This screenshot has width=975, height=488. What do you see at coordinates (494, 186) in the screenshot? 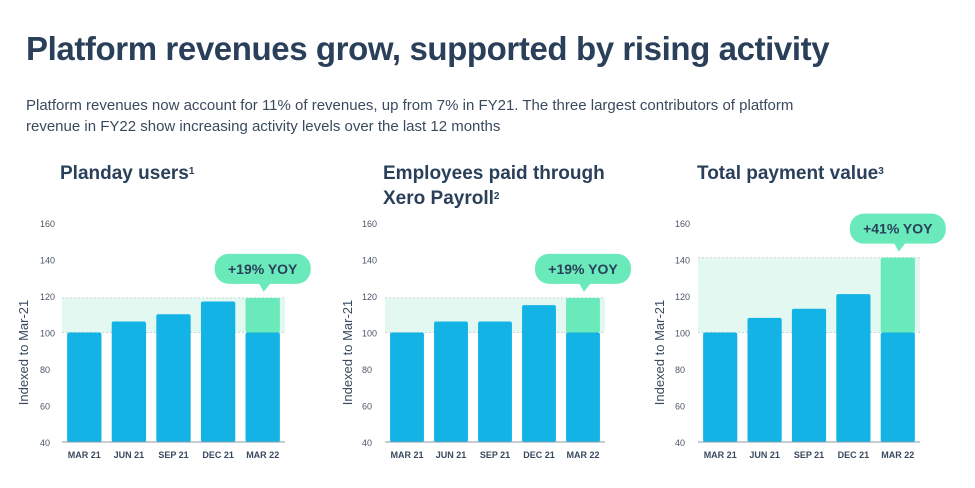
I see `chart-title-payroll: Employees paid through Xero Payroll2` at bounding box center [494, 186].